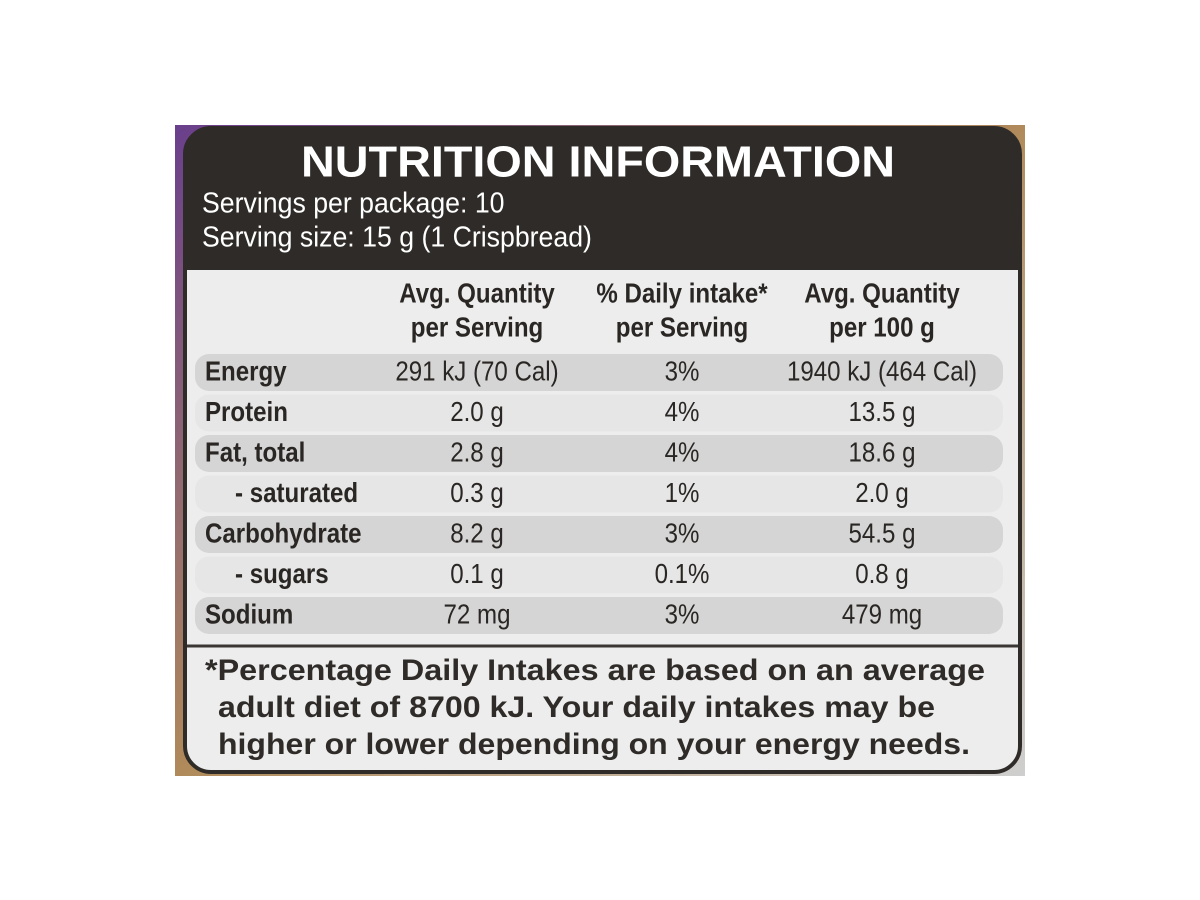 The width and height of the screenshot is (1200, 900). Describe the element at coordinates (882, 327) in the screenshot. I see `column-header: per 100 g` at that location.